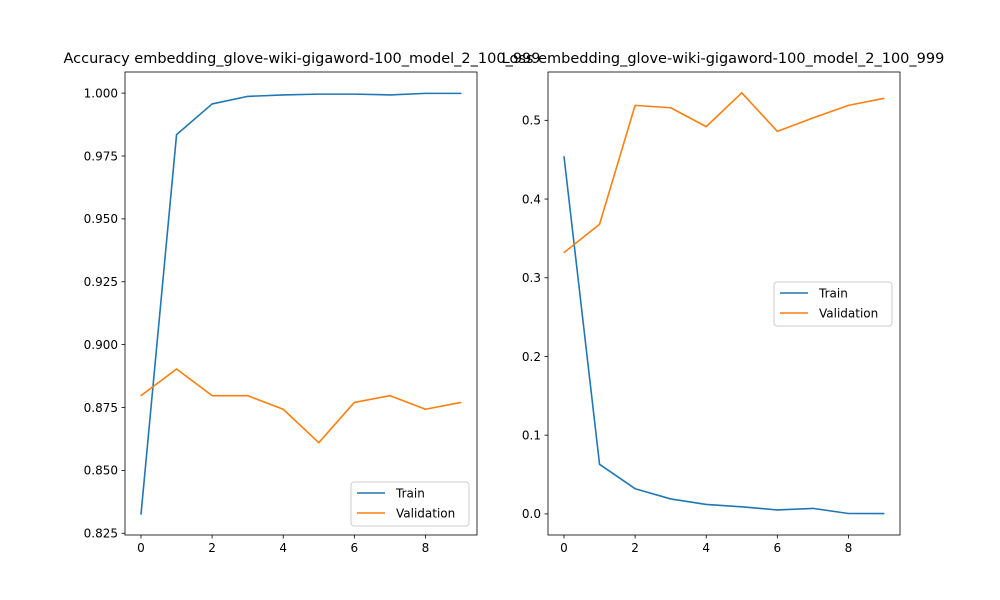 This screenshot has width=1000, height=600. Describe the element at coordinates (848, 314) in the screenshot. I see `loss-legend-label-validation: Validation` at that location.